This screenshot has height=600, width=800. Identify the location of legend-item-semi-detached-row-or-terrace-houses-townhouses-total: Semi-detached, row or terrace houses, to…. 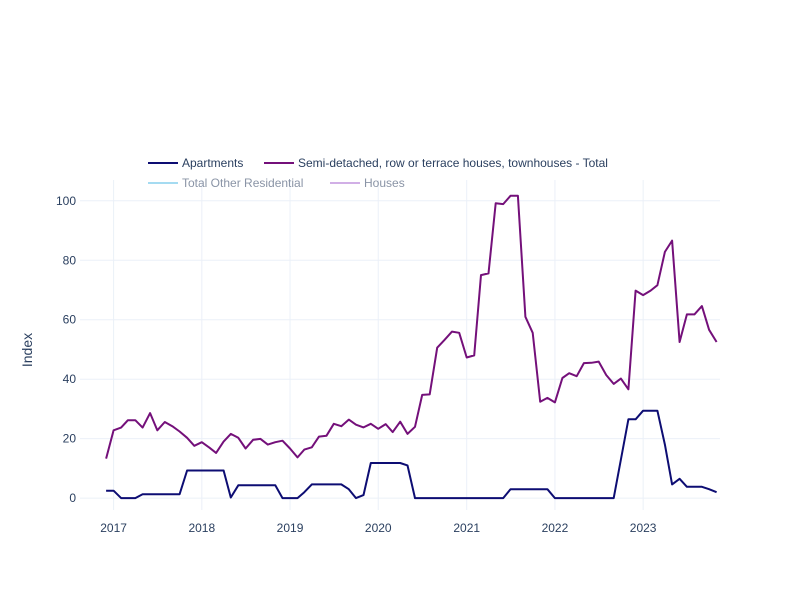
(436, 163).